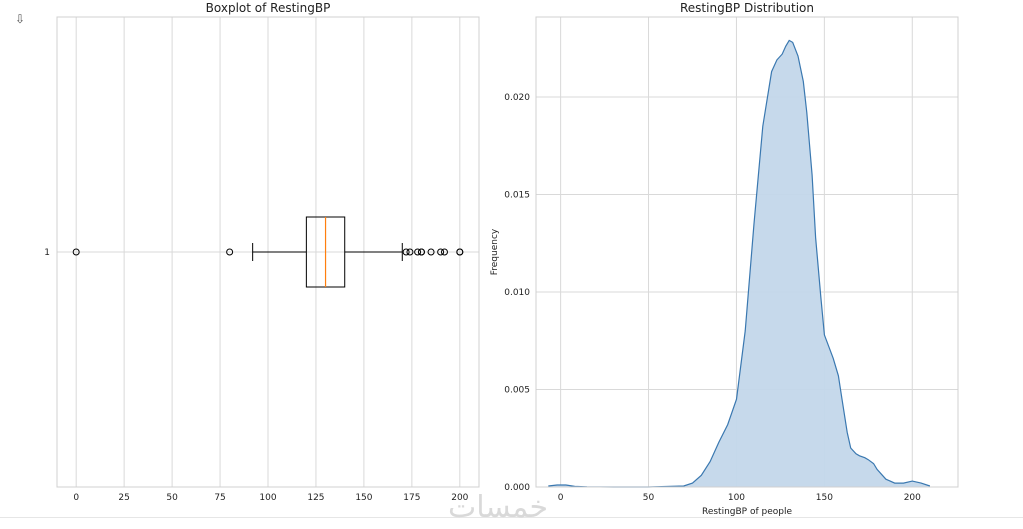 This screenshot has width=1023, height=529. Describe the element at coordinates (363, 498) in the screenshot. I see `boxplot-xtick-label: 150` at that location.